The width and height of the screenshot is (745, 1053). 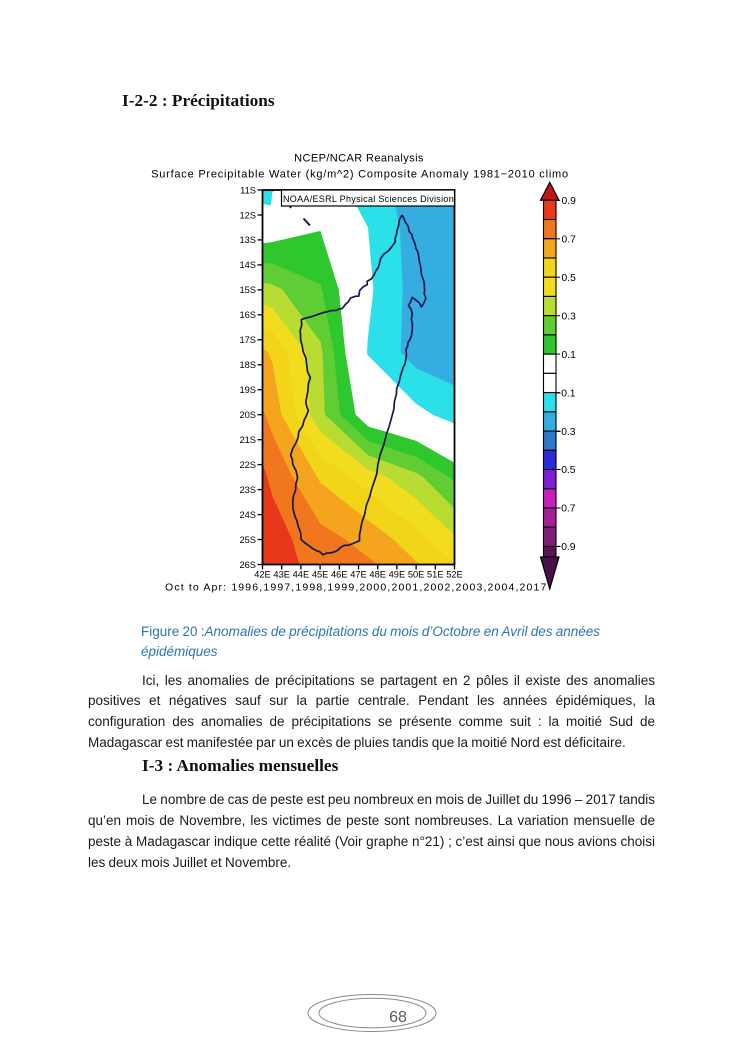 I want to click on svg-text: 16S, so click(x=247, y=315).